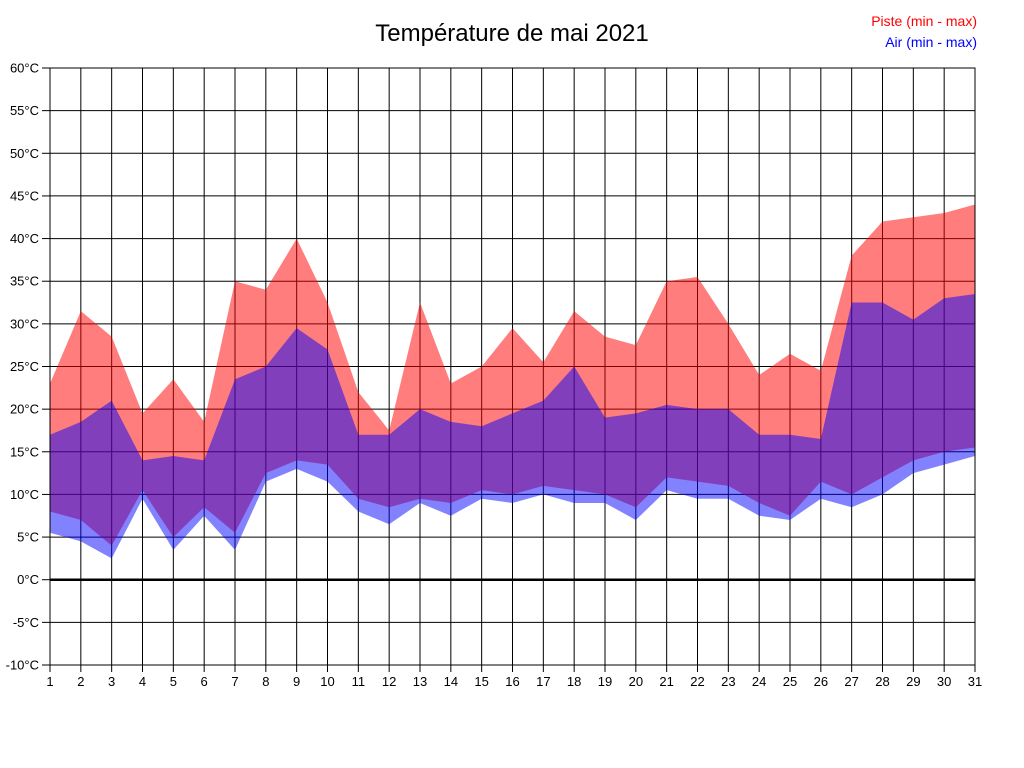 The image size is (1024, 768). I want to click on y-tick-label: -5°C, so click(26, 622).